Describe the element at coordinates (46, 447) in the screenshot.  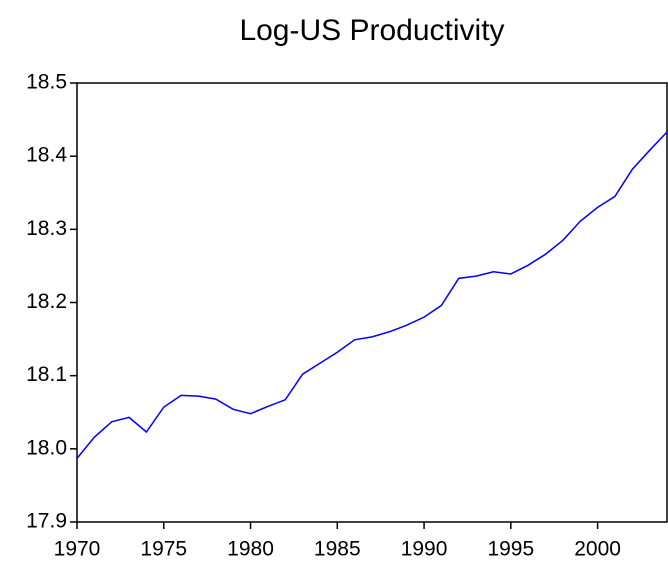
I see `y-tick-label: 18.0` at that location.